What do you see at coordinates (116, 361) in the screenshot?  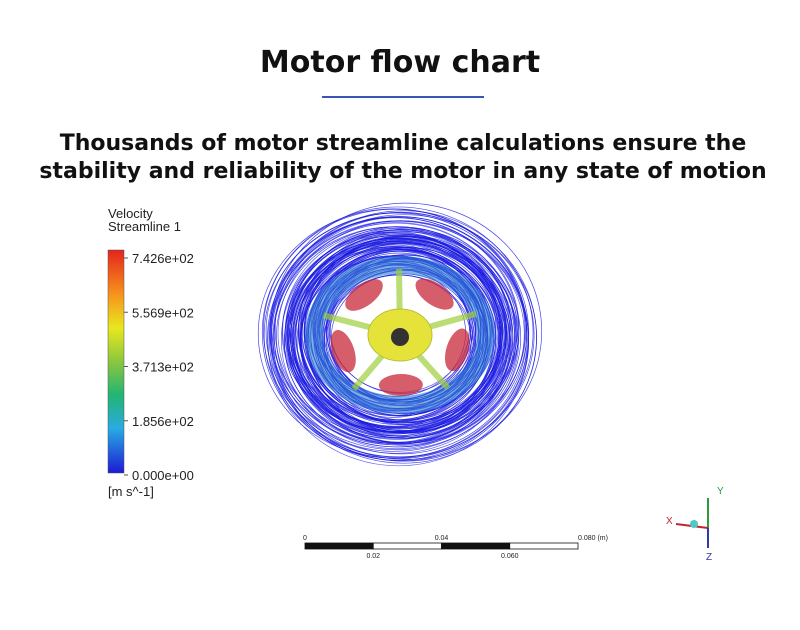 I see `color-bar` at bounding box center [116, 361].